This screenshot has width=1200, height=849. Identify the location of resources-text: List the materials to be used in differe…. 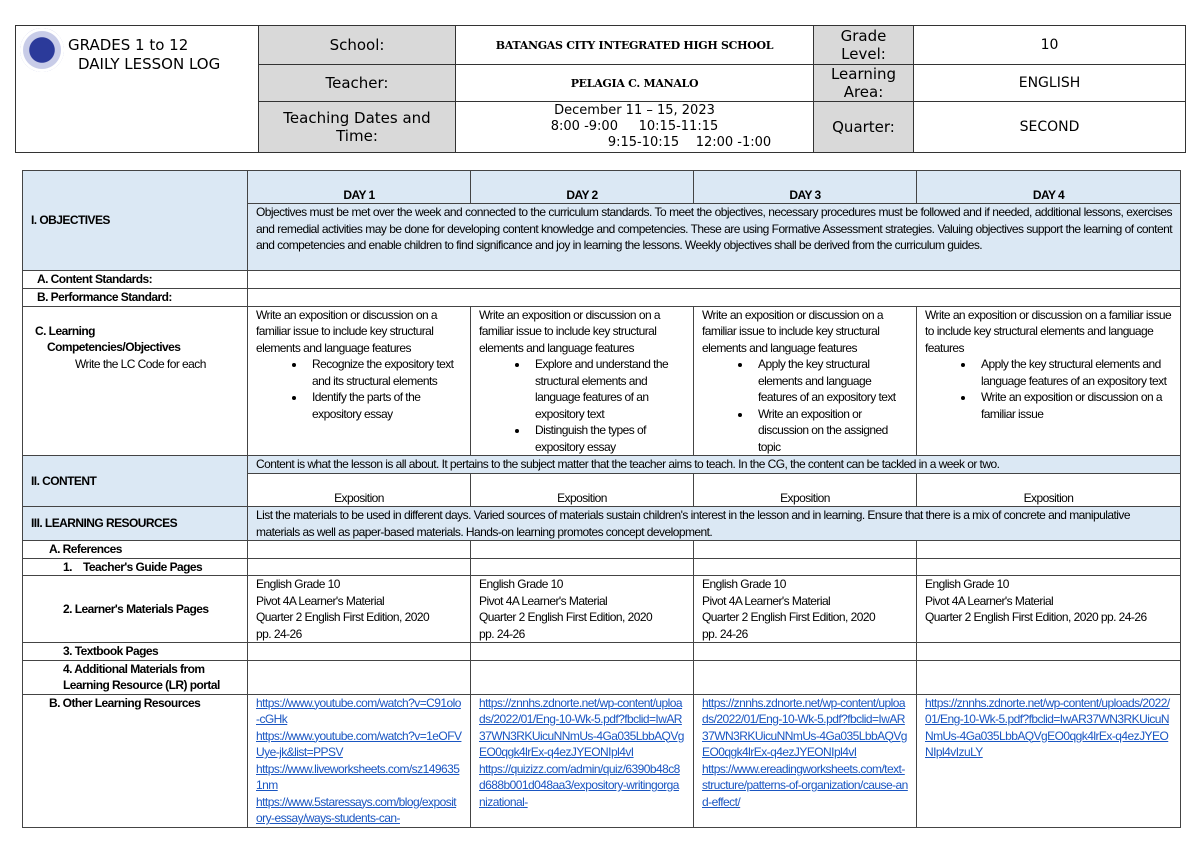
(714, 523).